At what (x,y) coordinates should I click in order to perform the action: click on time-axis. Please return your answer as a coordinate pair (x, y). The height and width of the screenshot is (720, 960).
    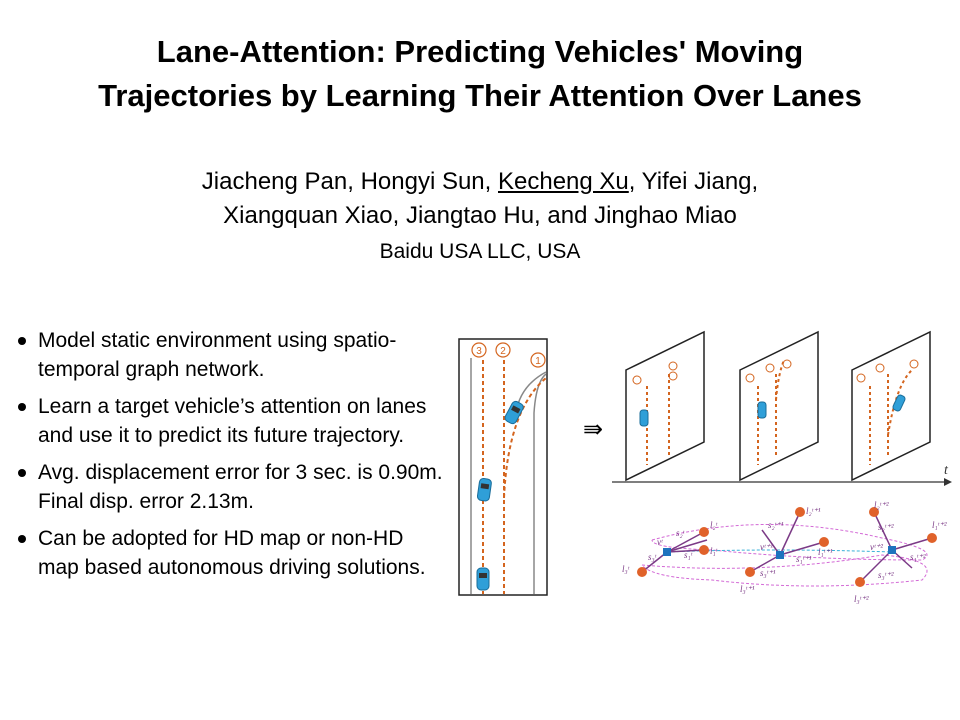
    Looking at the image, I should click on (782, 482).